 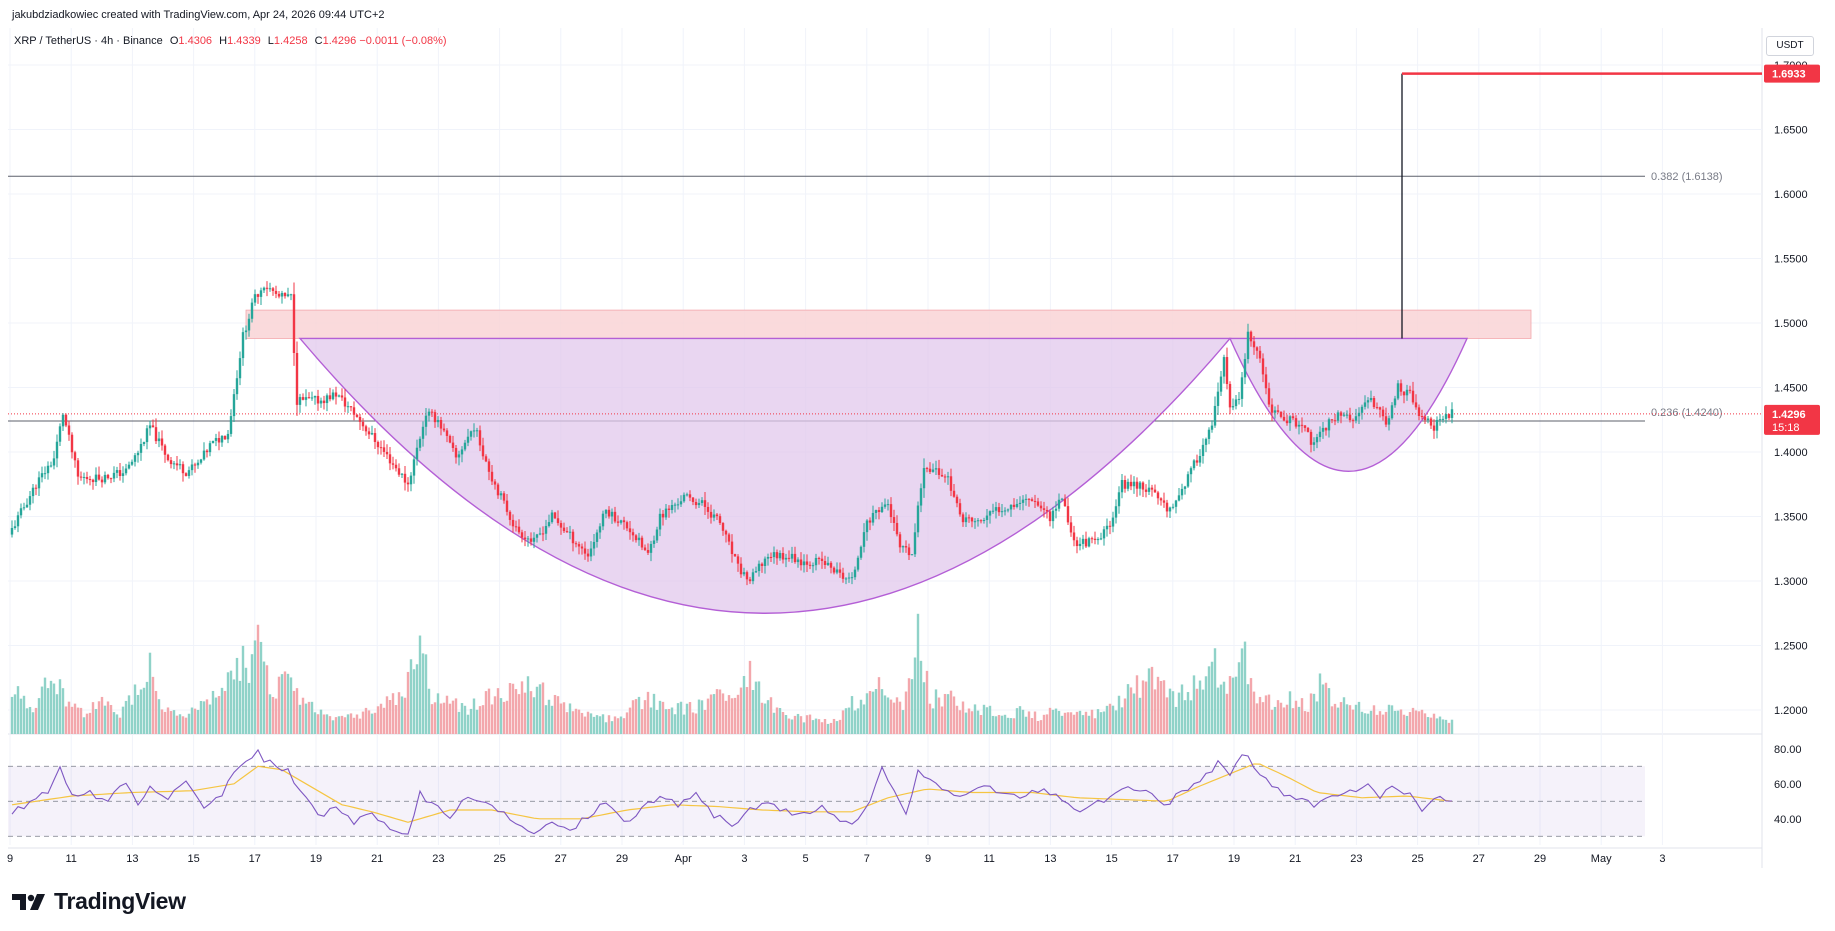 What do you see at coordinates (270, 41) in the screenshot?
I see `low-label: L` at bounding box center [270, 41].